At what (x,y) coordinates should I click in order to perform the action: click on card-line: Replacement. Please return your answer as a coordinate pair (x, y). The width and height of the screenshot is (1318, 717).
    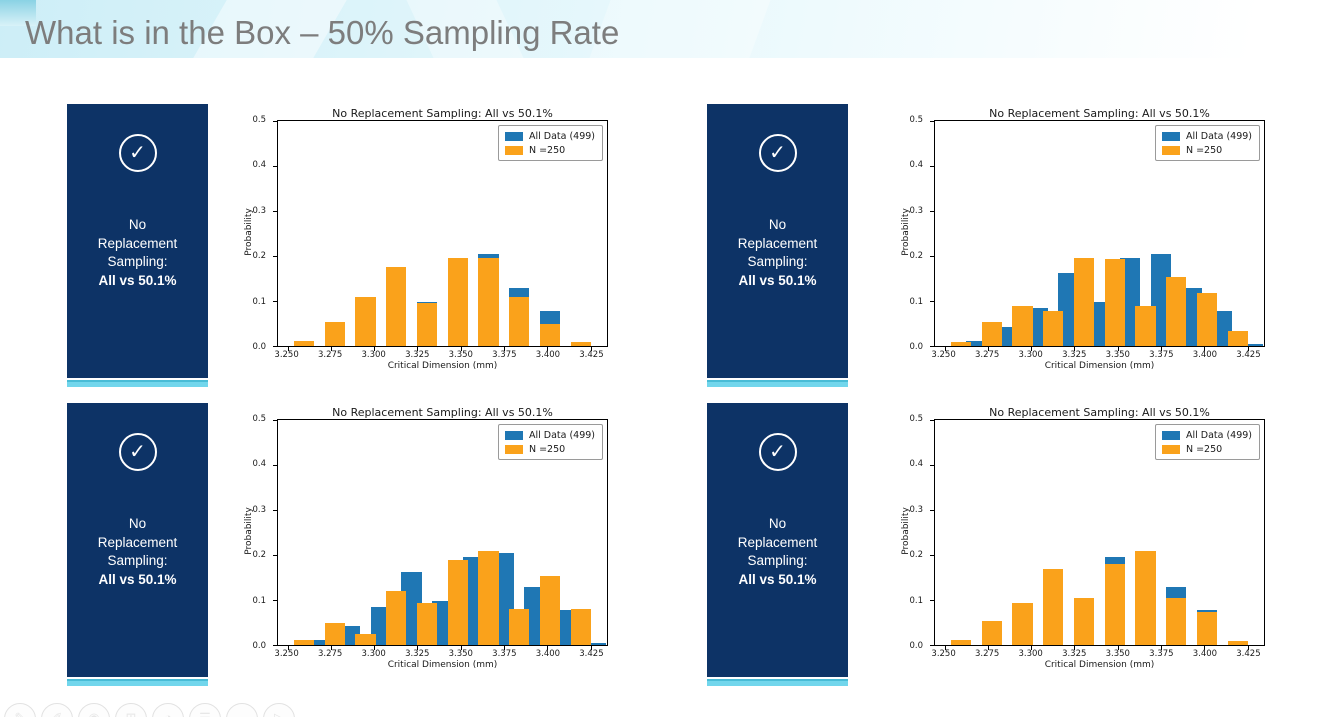
    Looking at the image, I should click on (777, 542).